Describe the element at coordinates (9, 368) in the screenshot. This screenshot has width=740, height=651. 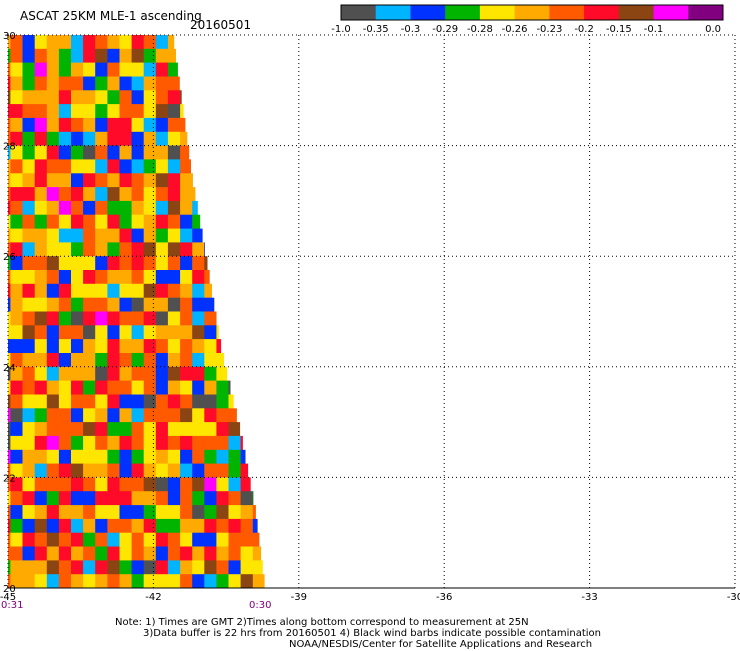
I see `y-tick-label: 24` at that location.